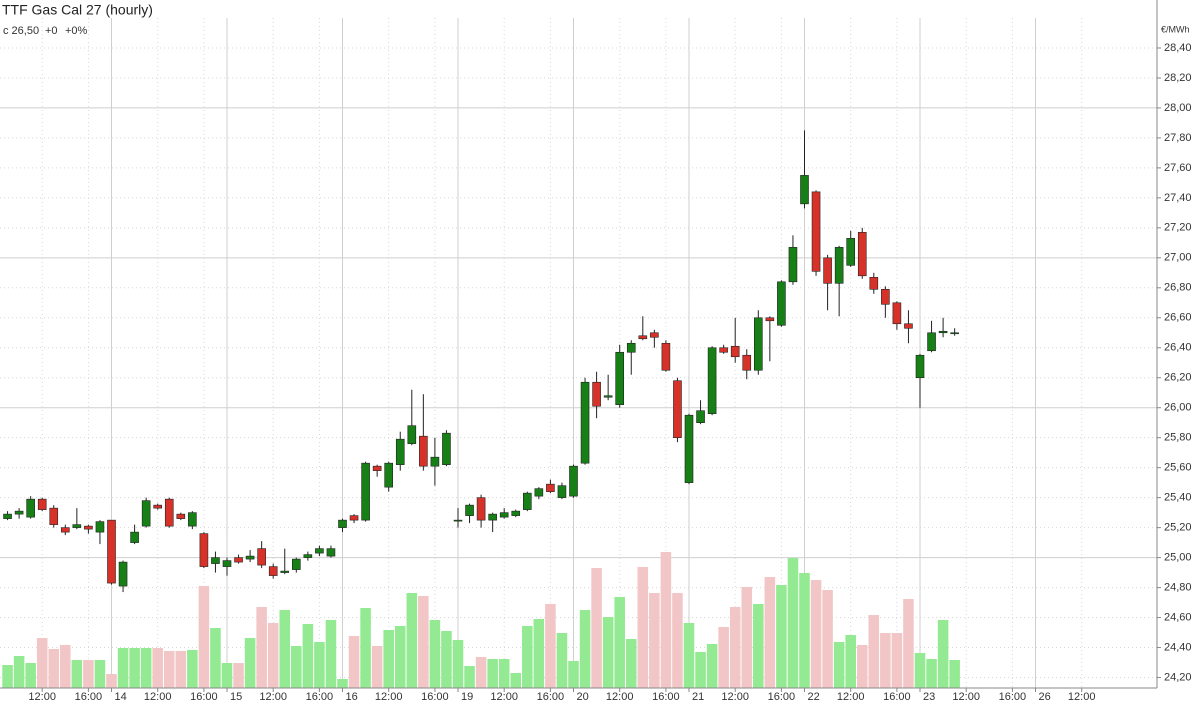 This screenshot has width=1200, height=705. I want to click on x-tick-label: 22, so click(814, 697).